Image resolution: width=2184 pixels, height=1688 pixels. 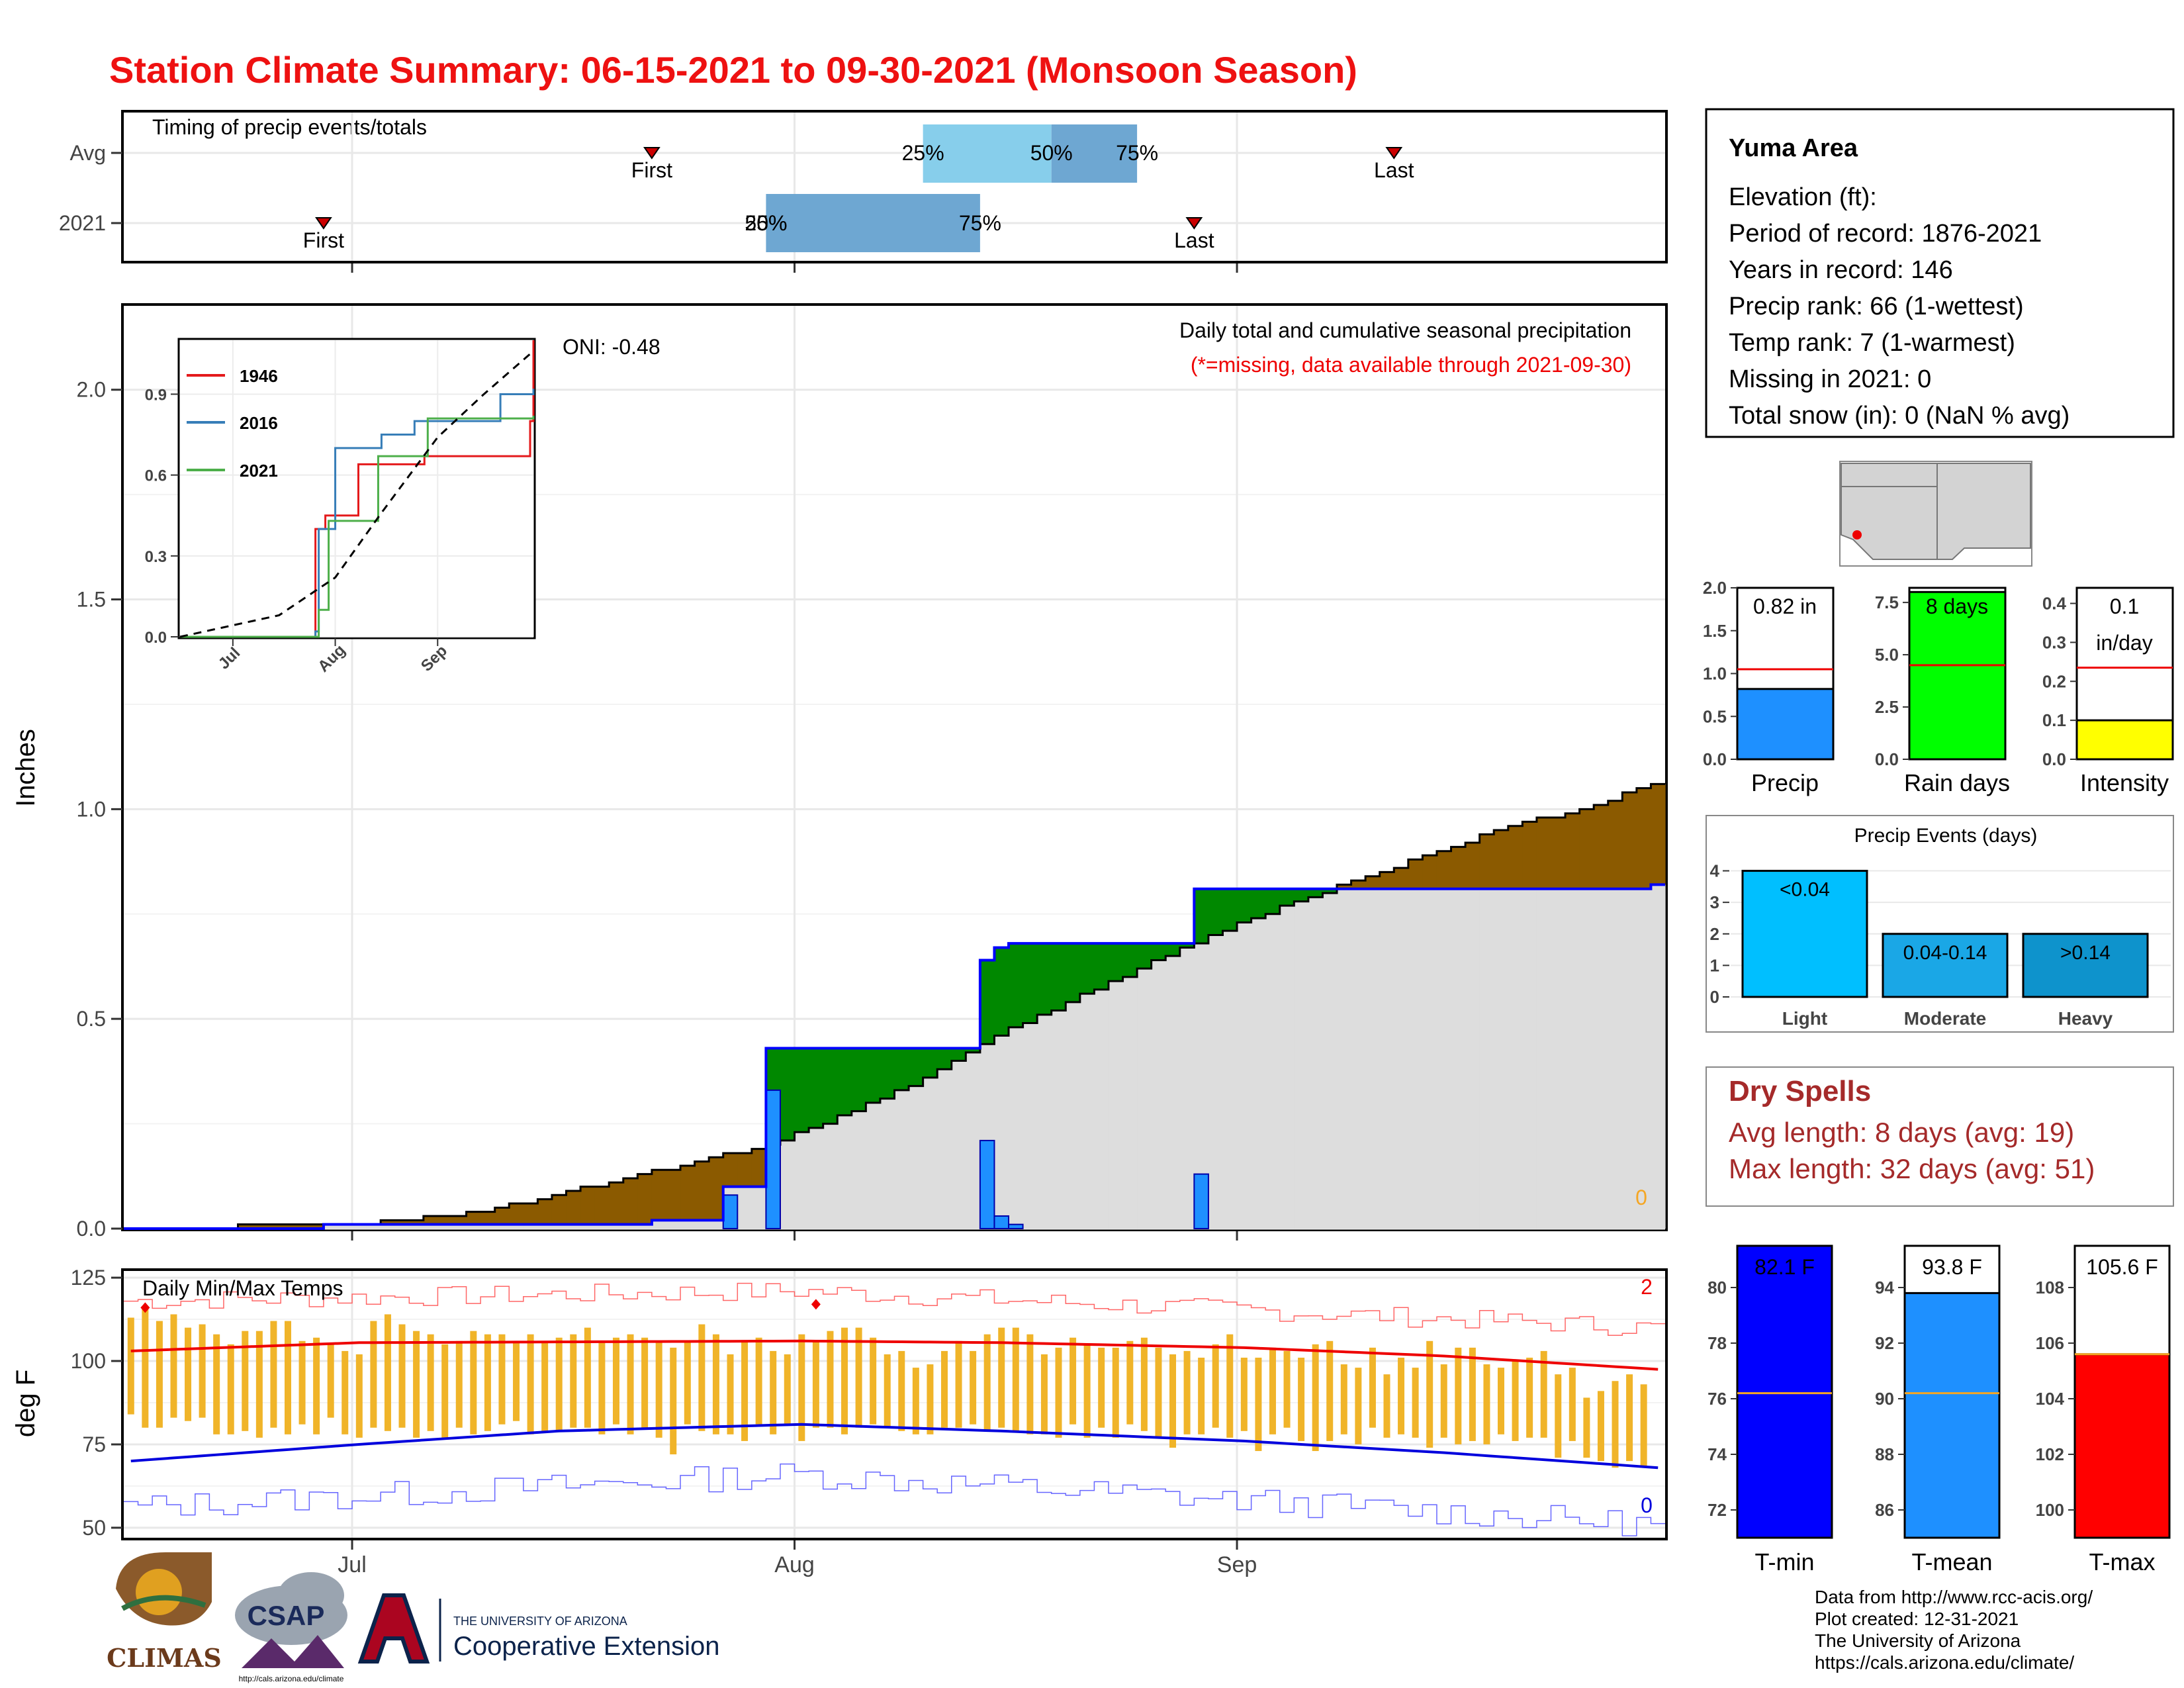 What do you see at coordinates (2054, 681) in the screenshot?
I see `gauge-ytick-label: 0.2` at bounding box center [2054, 681].